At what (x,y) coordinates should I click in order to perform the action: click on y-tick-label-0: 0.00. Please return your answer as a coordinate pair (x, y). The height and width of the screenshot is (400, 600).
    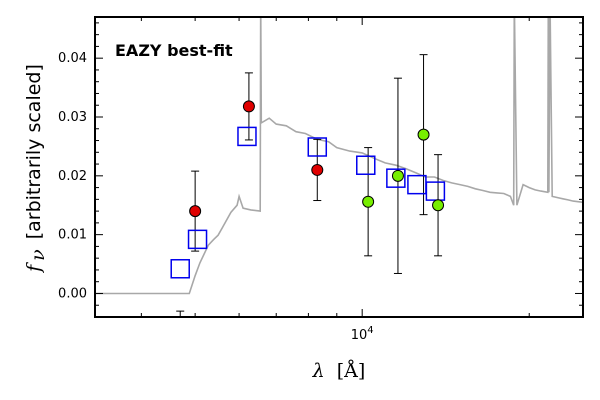
    Looking at the image, I should click on (72, 293).